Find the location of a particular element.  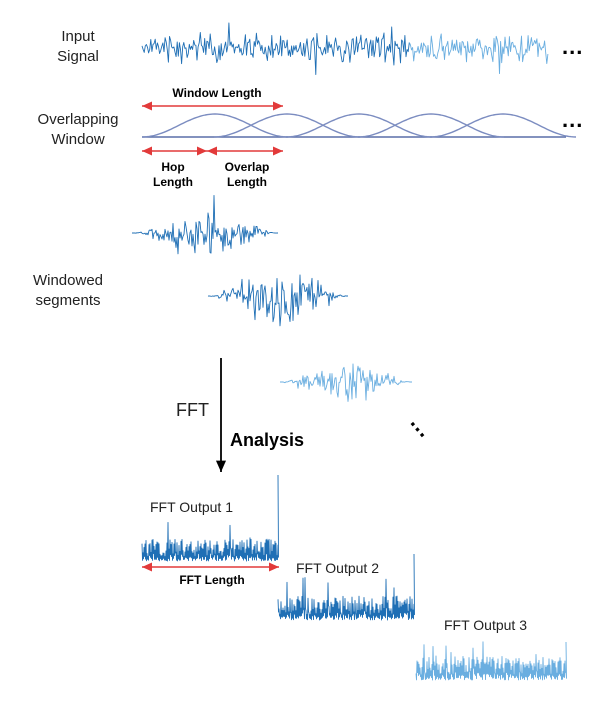

overlapping-windows is located at coordinates (359, 125).